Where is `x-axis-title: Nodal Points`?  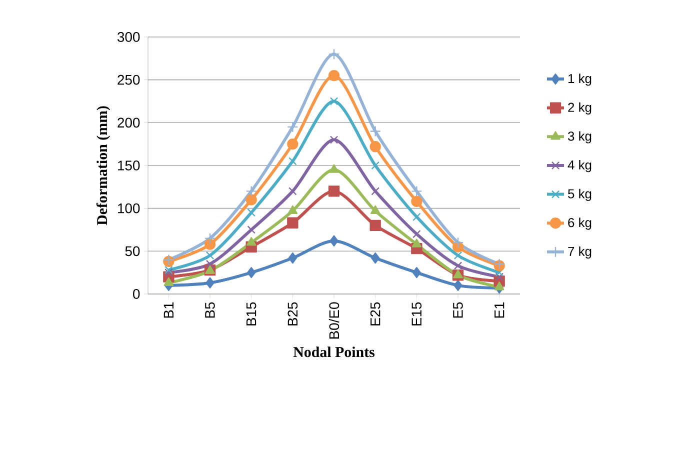
x-axis-title: Nodal Points is located at coordinates (334, 352).